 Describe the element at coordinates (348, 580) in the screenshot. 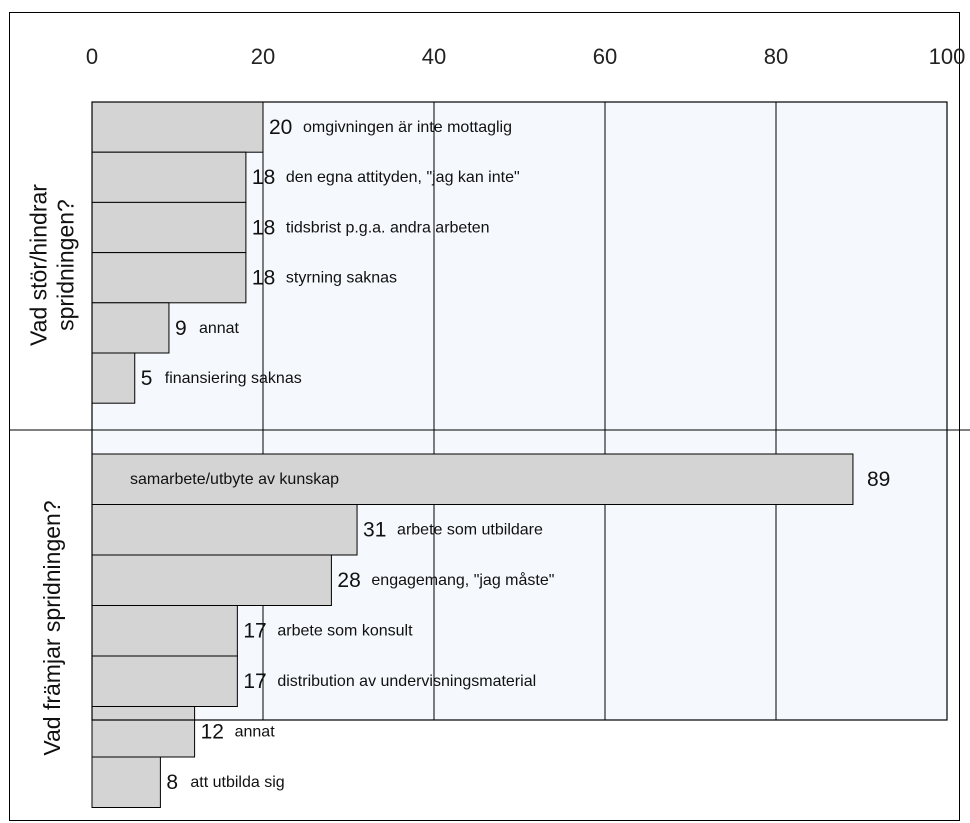

I see `data-label: 28` at that location.